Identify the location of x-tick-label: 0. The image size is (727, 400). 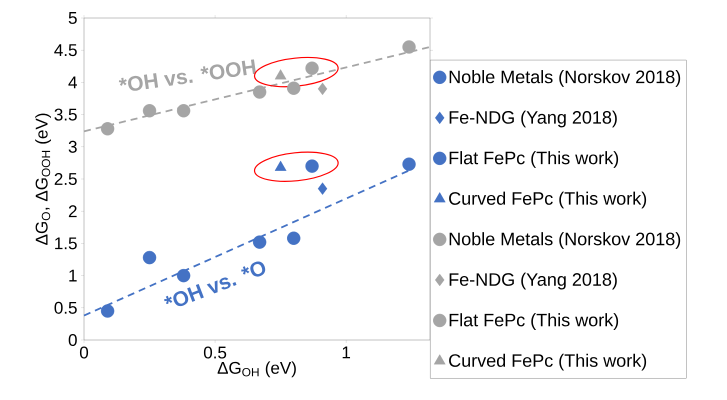
(84, 352).